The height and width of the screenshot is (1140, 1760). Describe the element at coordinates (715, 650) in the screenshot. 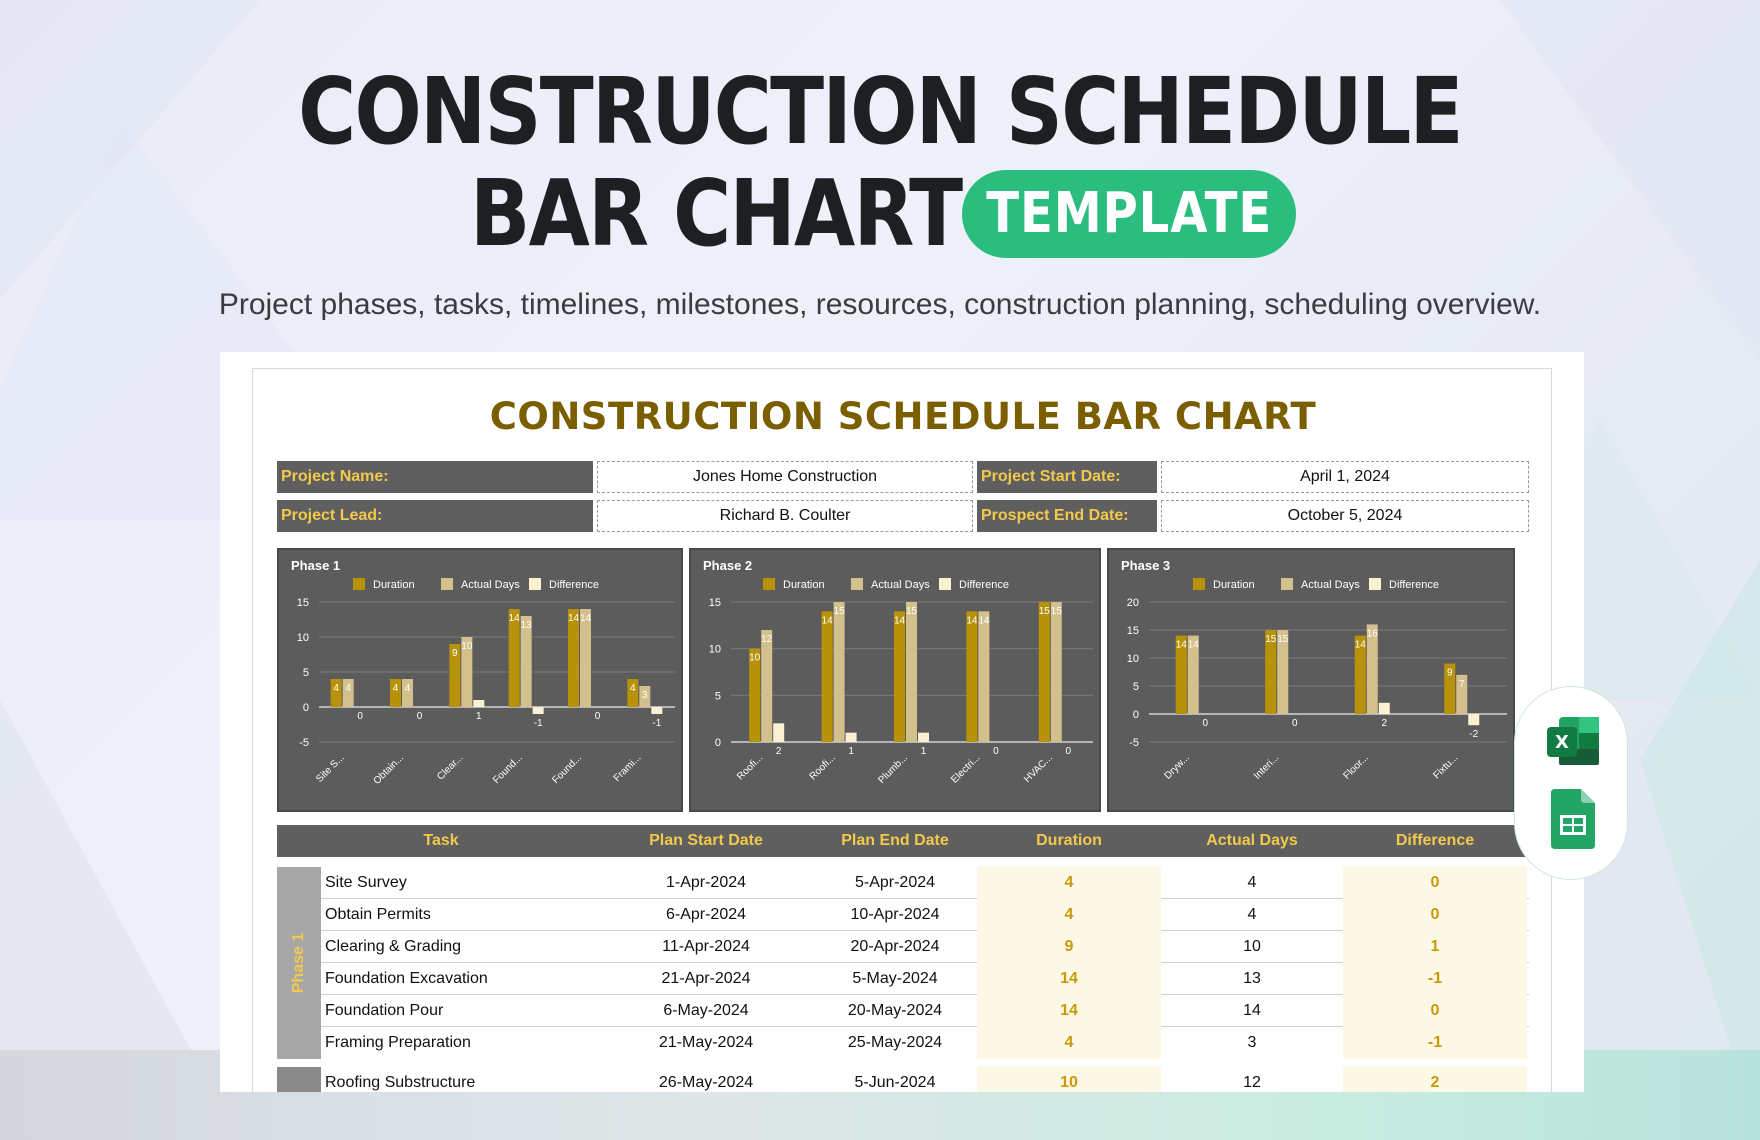

I see `y-tick-label: 10` at that location.